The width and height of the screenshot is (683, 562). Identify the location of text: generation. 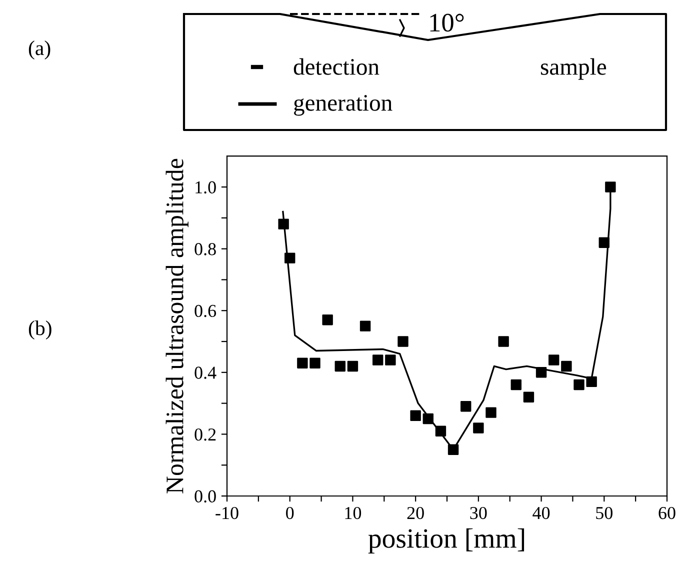
(343, 105).